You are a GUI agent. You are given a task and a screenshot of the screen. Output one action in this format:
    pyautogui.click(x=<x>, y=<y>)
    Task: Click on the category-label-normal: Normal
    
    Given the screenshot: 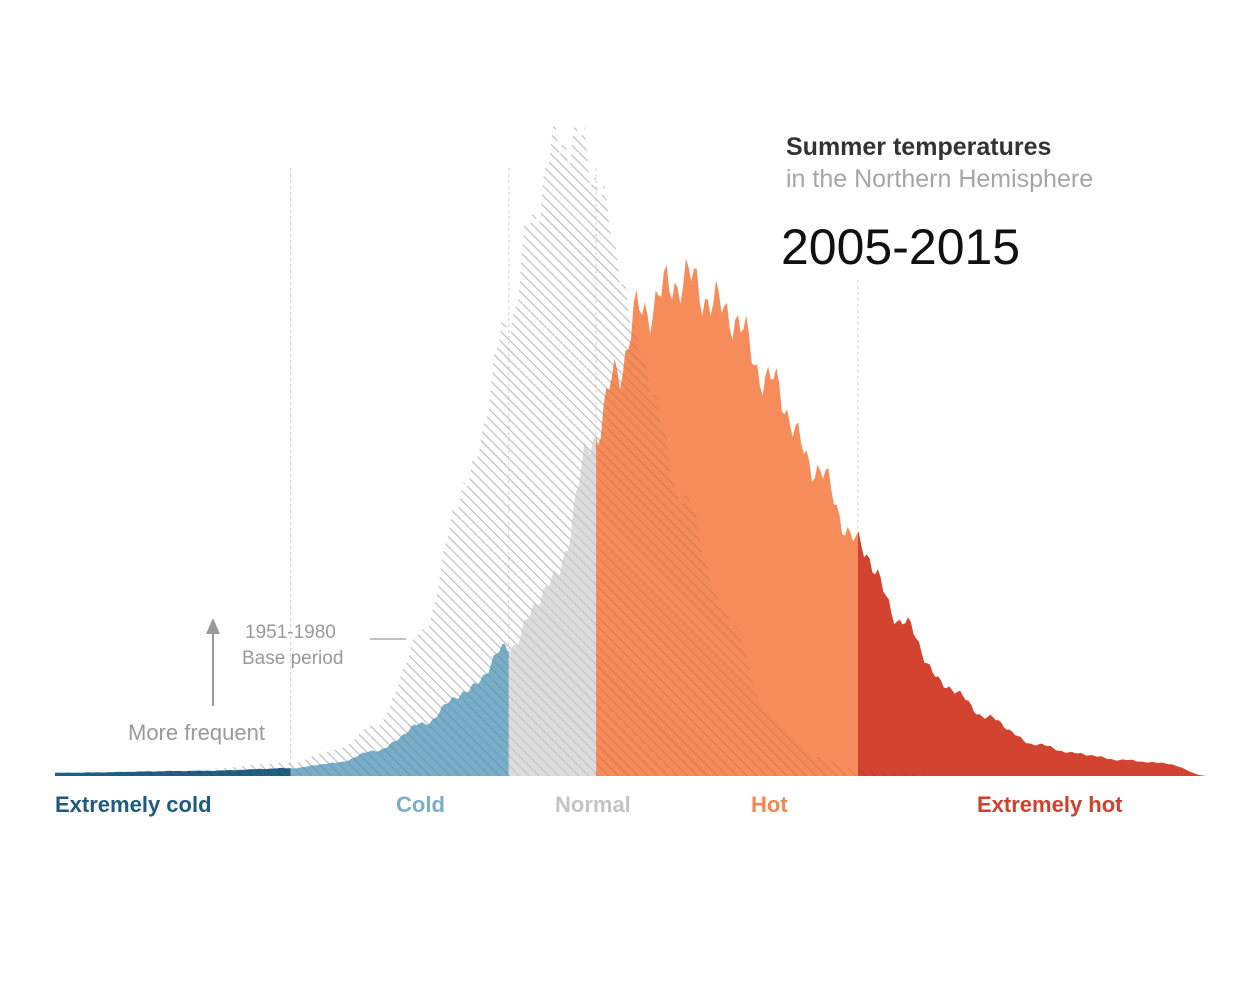 What is the action you would take?
    pyautogui.click(x=593, y=804)
    